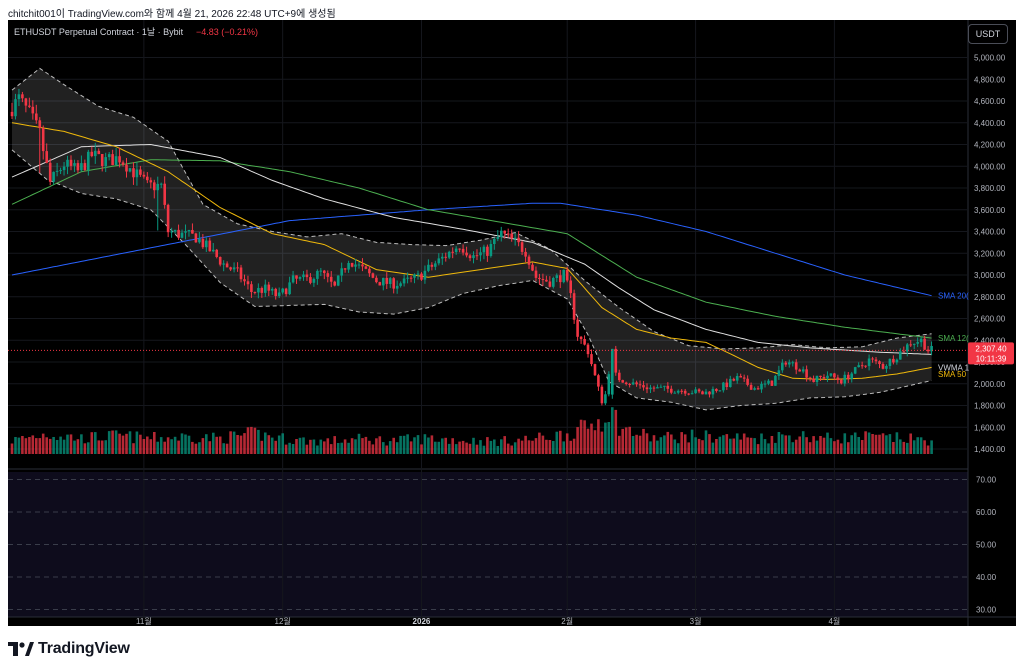  I want to click on brand-wordmark: TradingView, so click(84, 648).